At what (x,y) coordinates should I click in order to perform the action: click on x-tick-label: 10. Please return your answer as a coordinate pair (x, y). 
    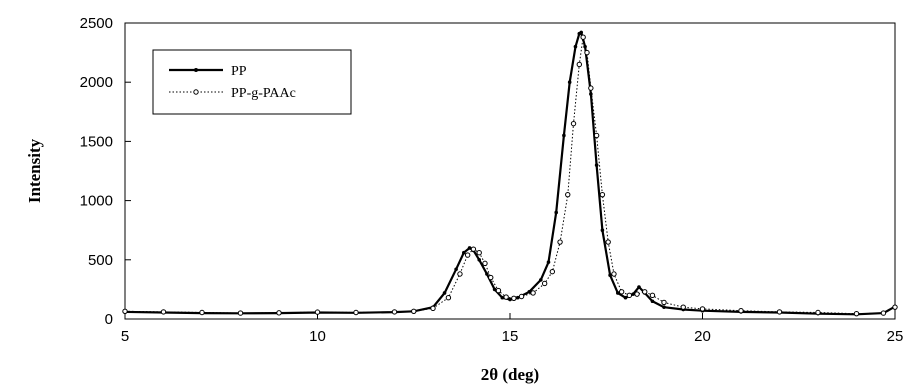
    Looking at the image, I should click on (317, 336).